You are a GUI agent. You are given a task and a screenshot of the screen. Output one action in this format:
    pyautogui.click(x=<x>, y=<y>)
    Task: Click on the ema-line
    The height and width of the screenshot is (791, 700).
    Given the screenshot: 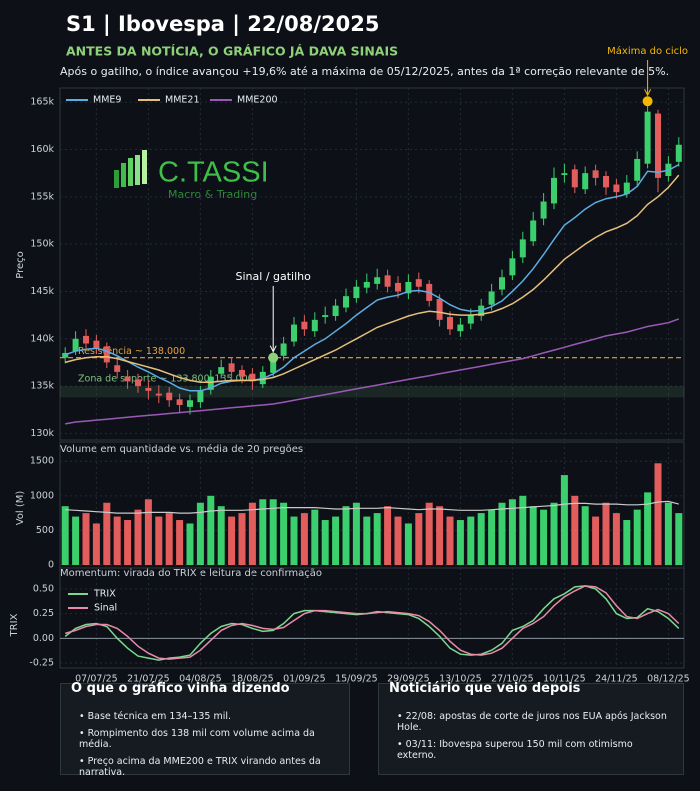 What is the action you would take?
    pyautogui.click(x=372, y=371)
    